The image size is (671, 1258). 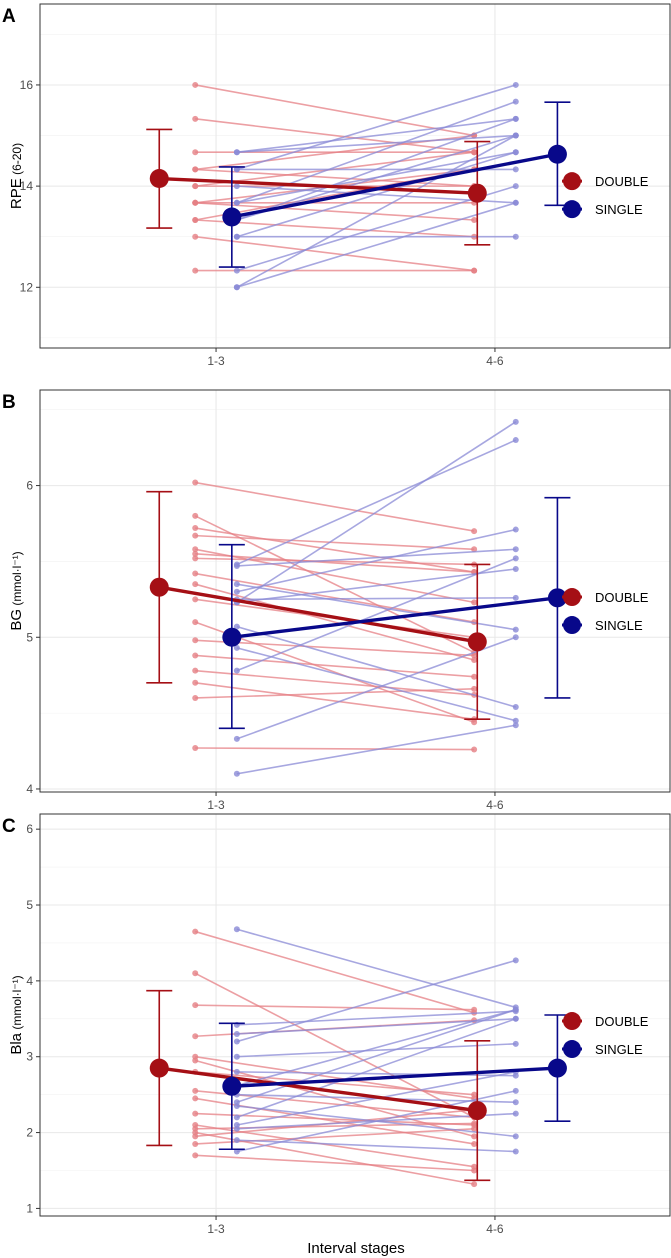 I want to click on y-axis-title: Bla (mmol·l⁻¹), so click(x=16, y=1014).